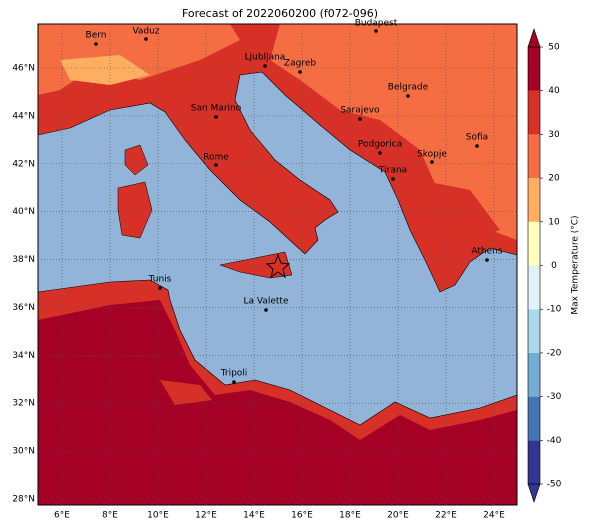  I want to click on city-label: Sarajevo, so click(360, 111).